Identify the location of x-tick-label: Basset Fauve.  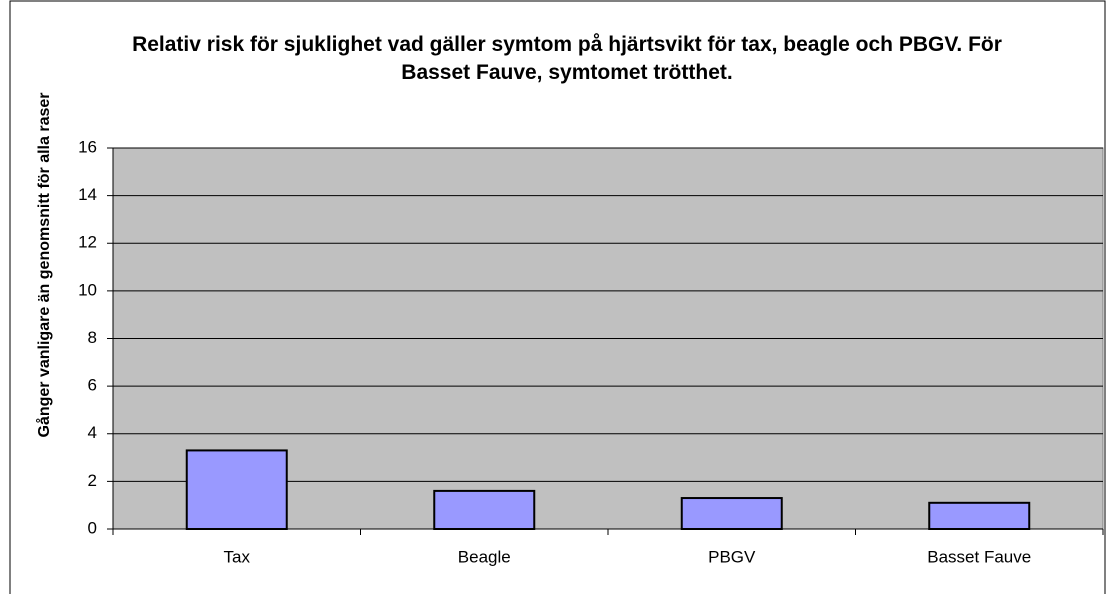
(979, 556).